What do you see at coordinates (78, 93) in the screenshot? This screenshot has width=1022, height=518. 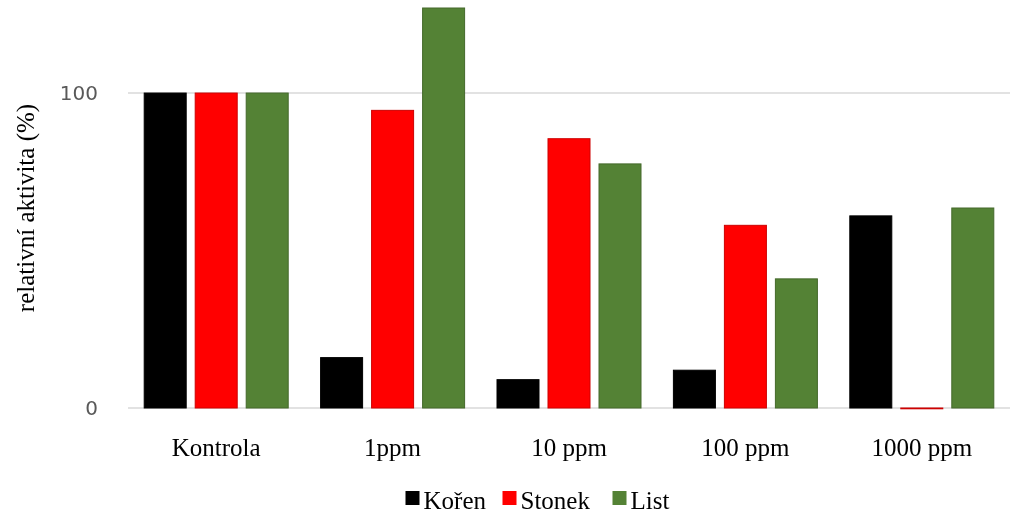 I see `y-tick-label: 100` at bounding box center [78, 93].